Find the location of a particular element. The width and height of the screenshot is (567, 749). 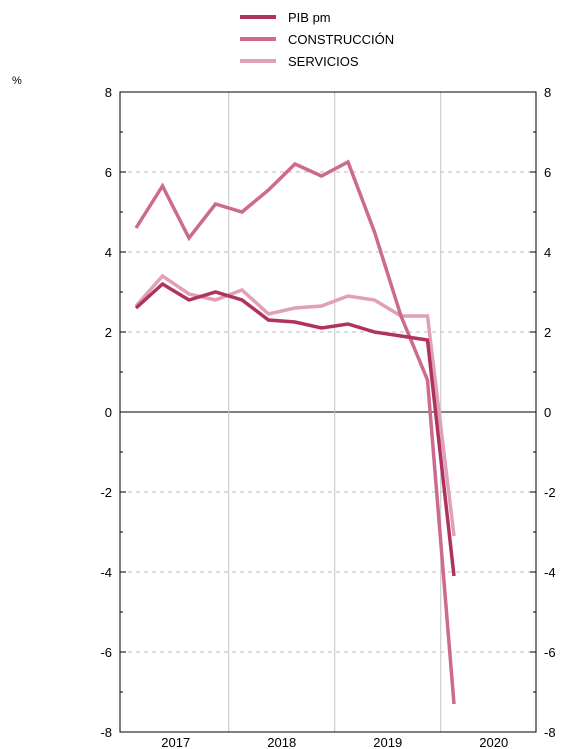

y-tick-label-right: -2 is located at coordinates (550, 492).